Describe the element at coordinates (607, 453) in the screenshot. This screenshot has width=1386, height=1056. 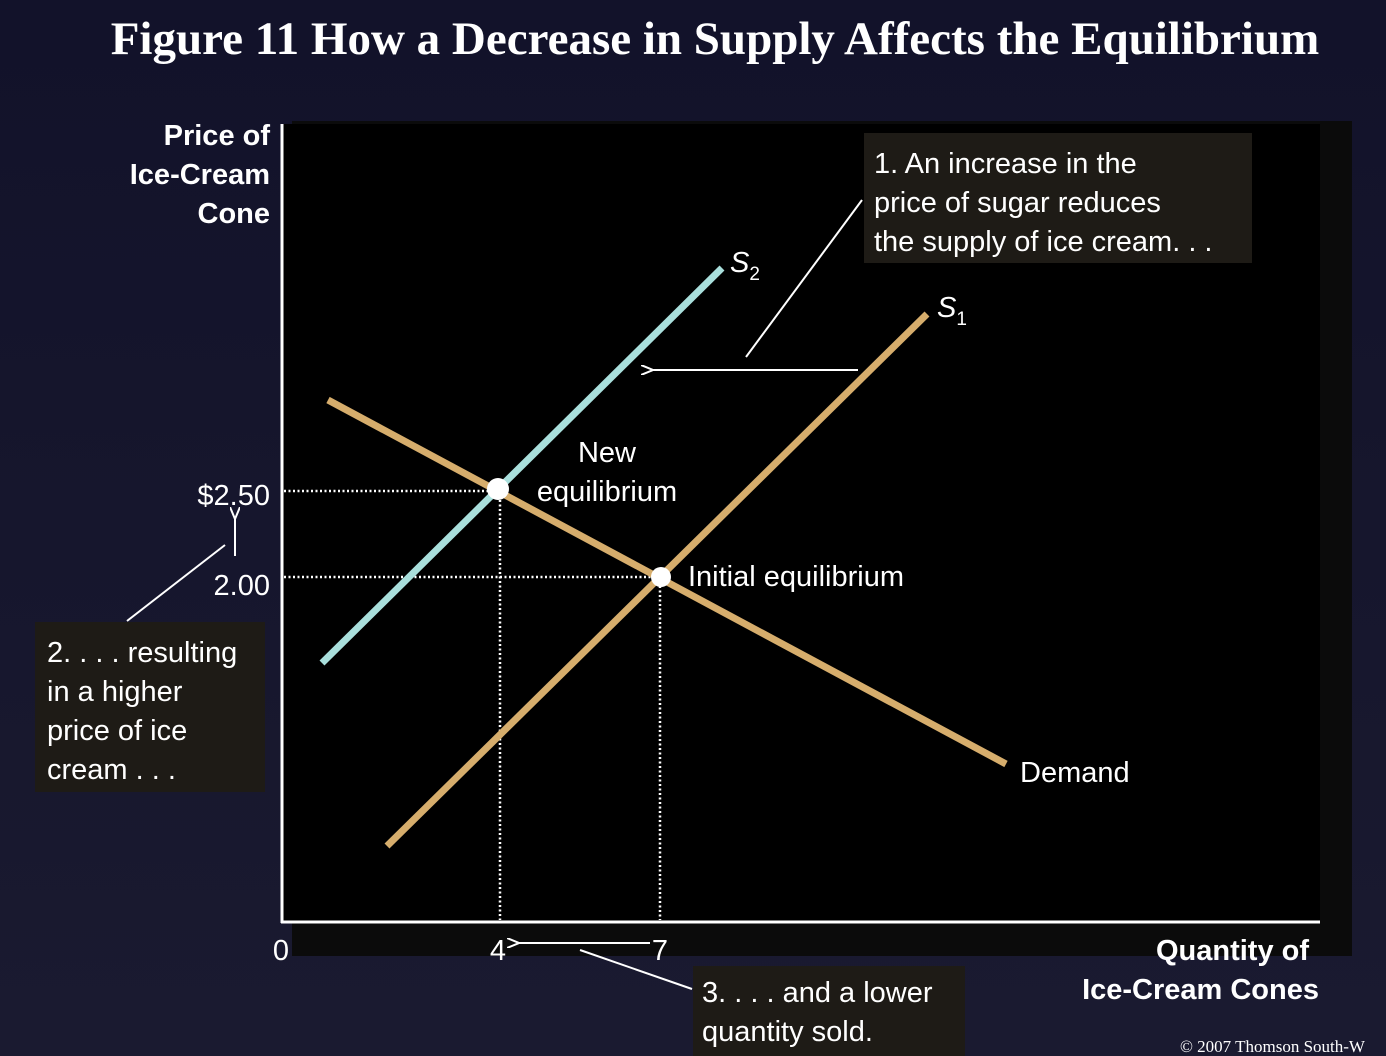
I see `point-label: New` at that location.